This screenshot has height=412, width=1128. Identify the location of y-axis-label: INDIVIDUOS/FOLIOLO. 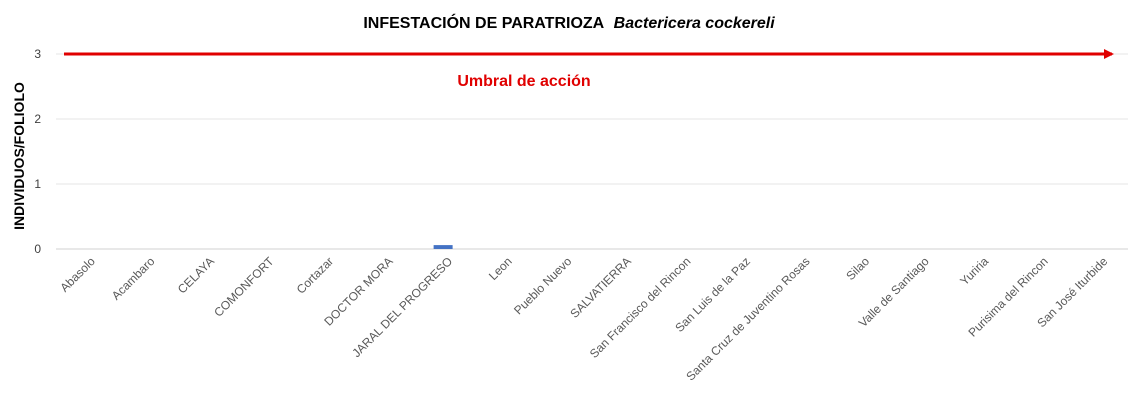
(19, 156).